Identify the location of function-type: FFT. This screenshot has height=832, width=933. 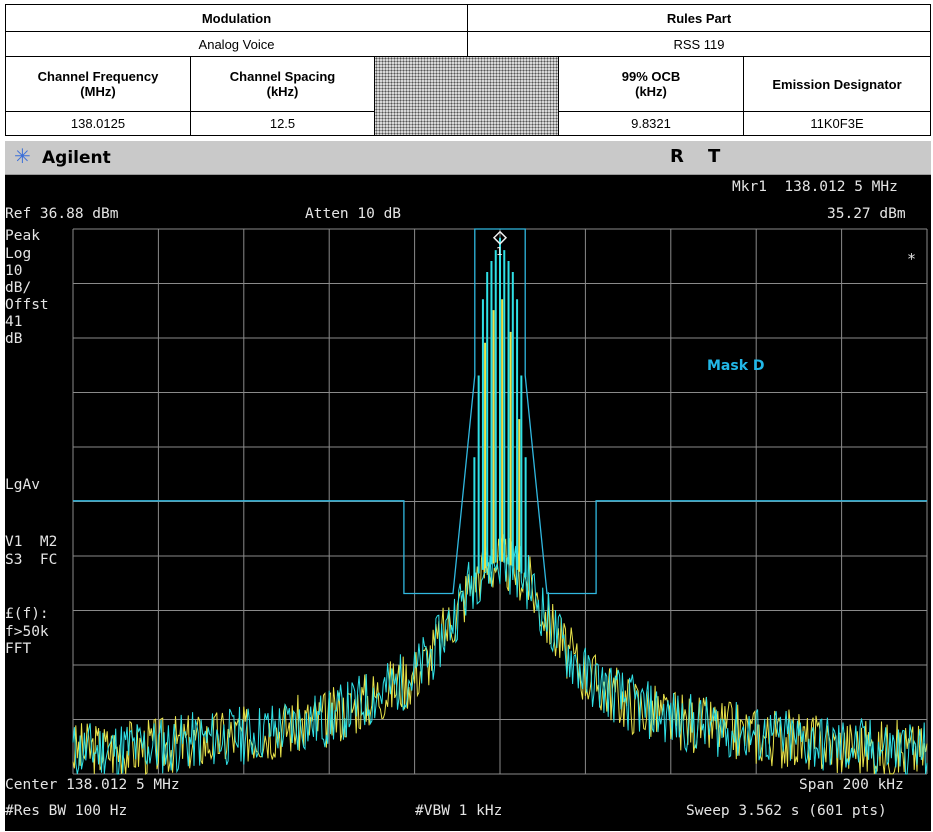
(18, 649).